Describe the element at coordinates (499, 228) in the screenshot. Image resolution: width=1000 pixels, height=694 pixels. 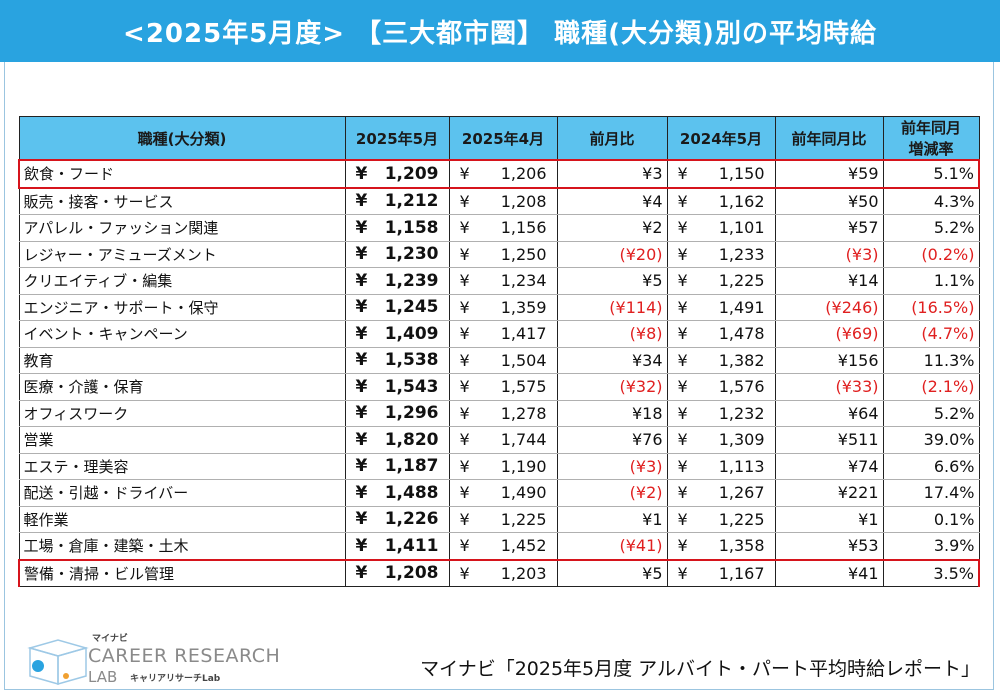
I see `table-row: アパレル・ファッション関連 ¥1,158 ¥1,156 ¥2 ¥1,101 ¥57 5.2%` at that location.